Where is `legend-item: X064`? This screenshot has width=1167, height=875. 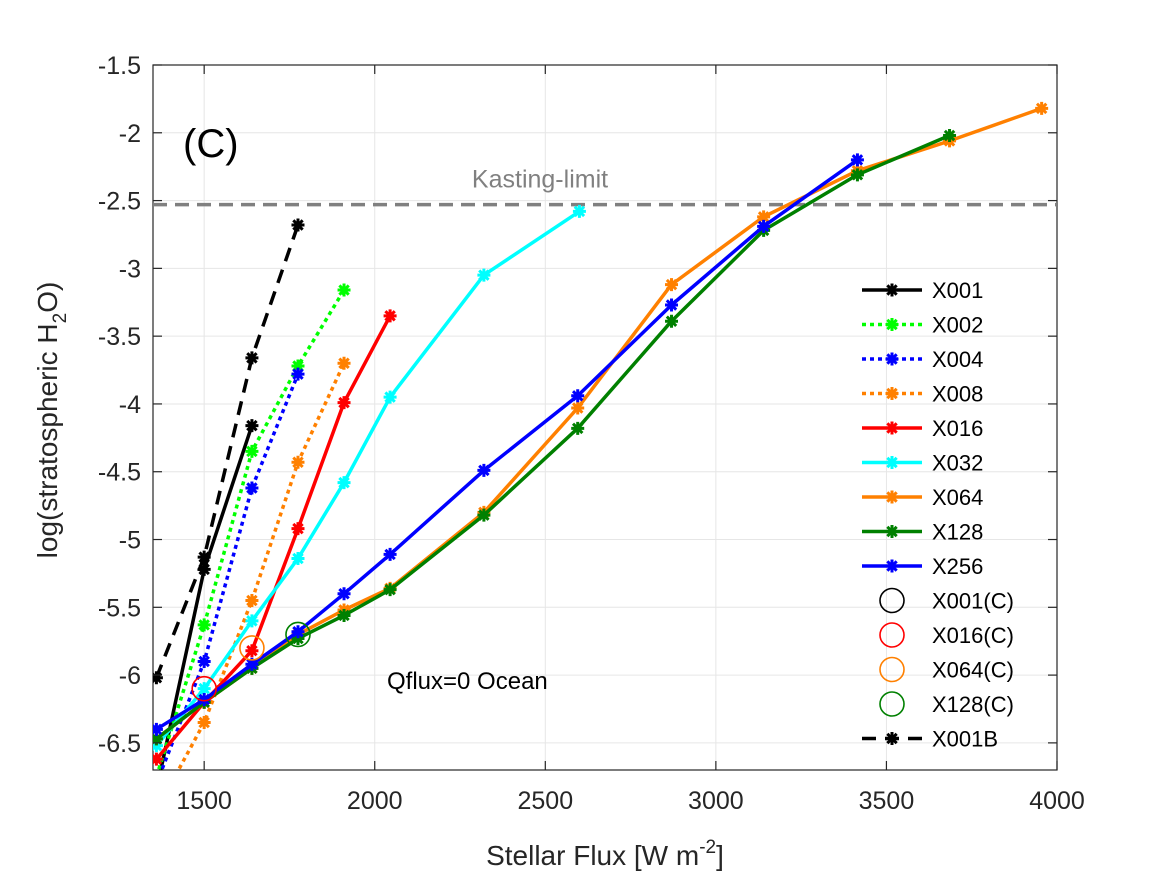
legend-item: X064 is located at coordinates (922, 497).